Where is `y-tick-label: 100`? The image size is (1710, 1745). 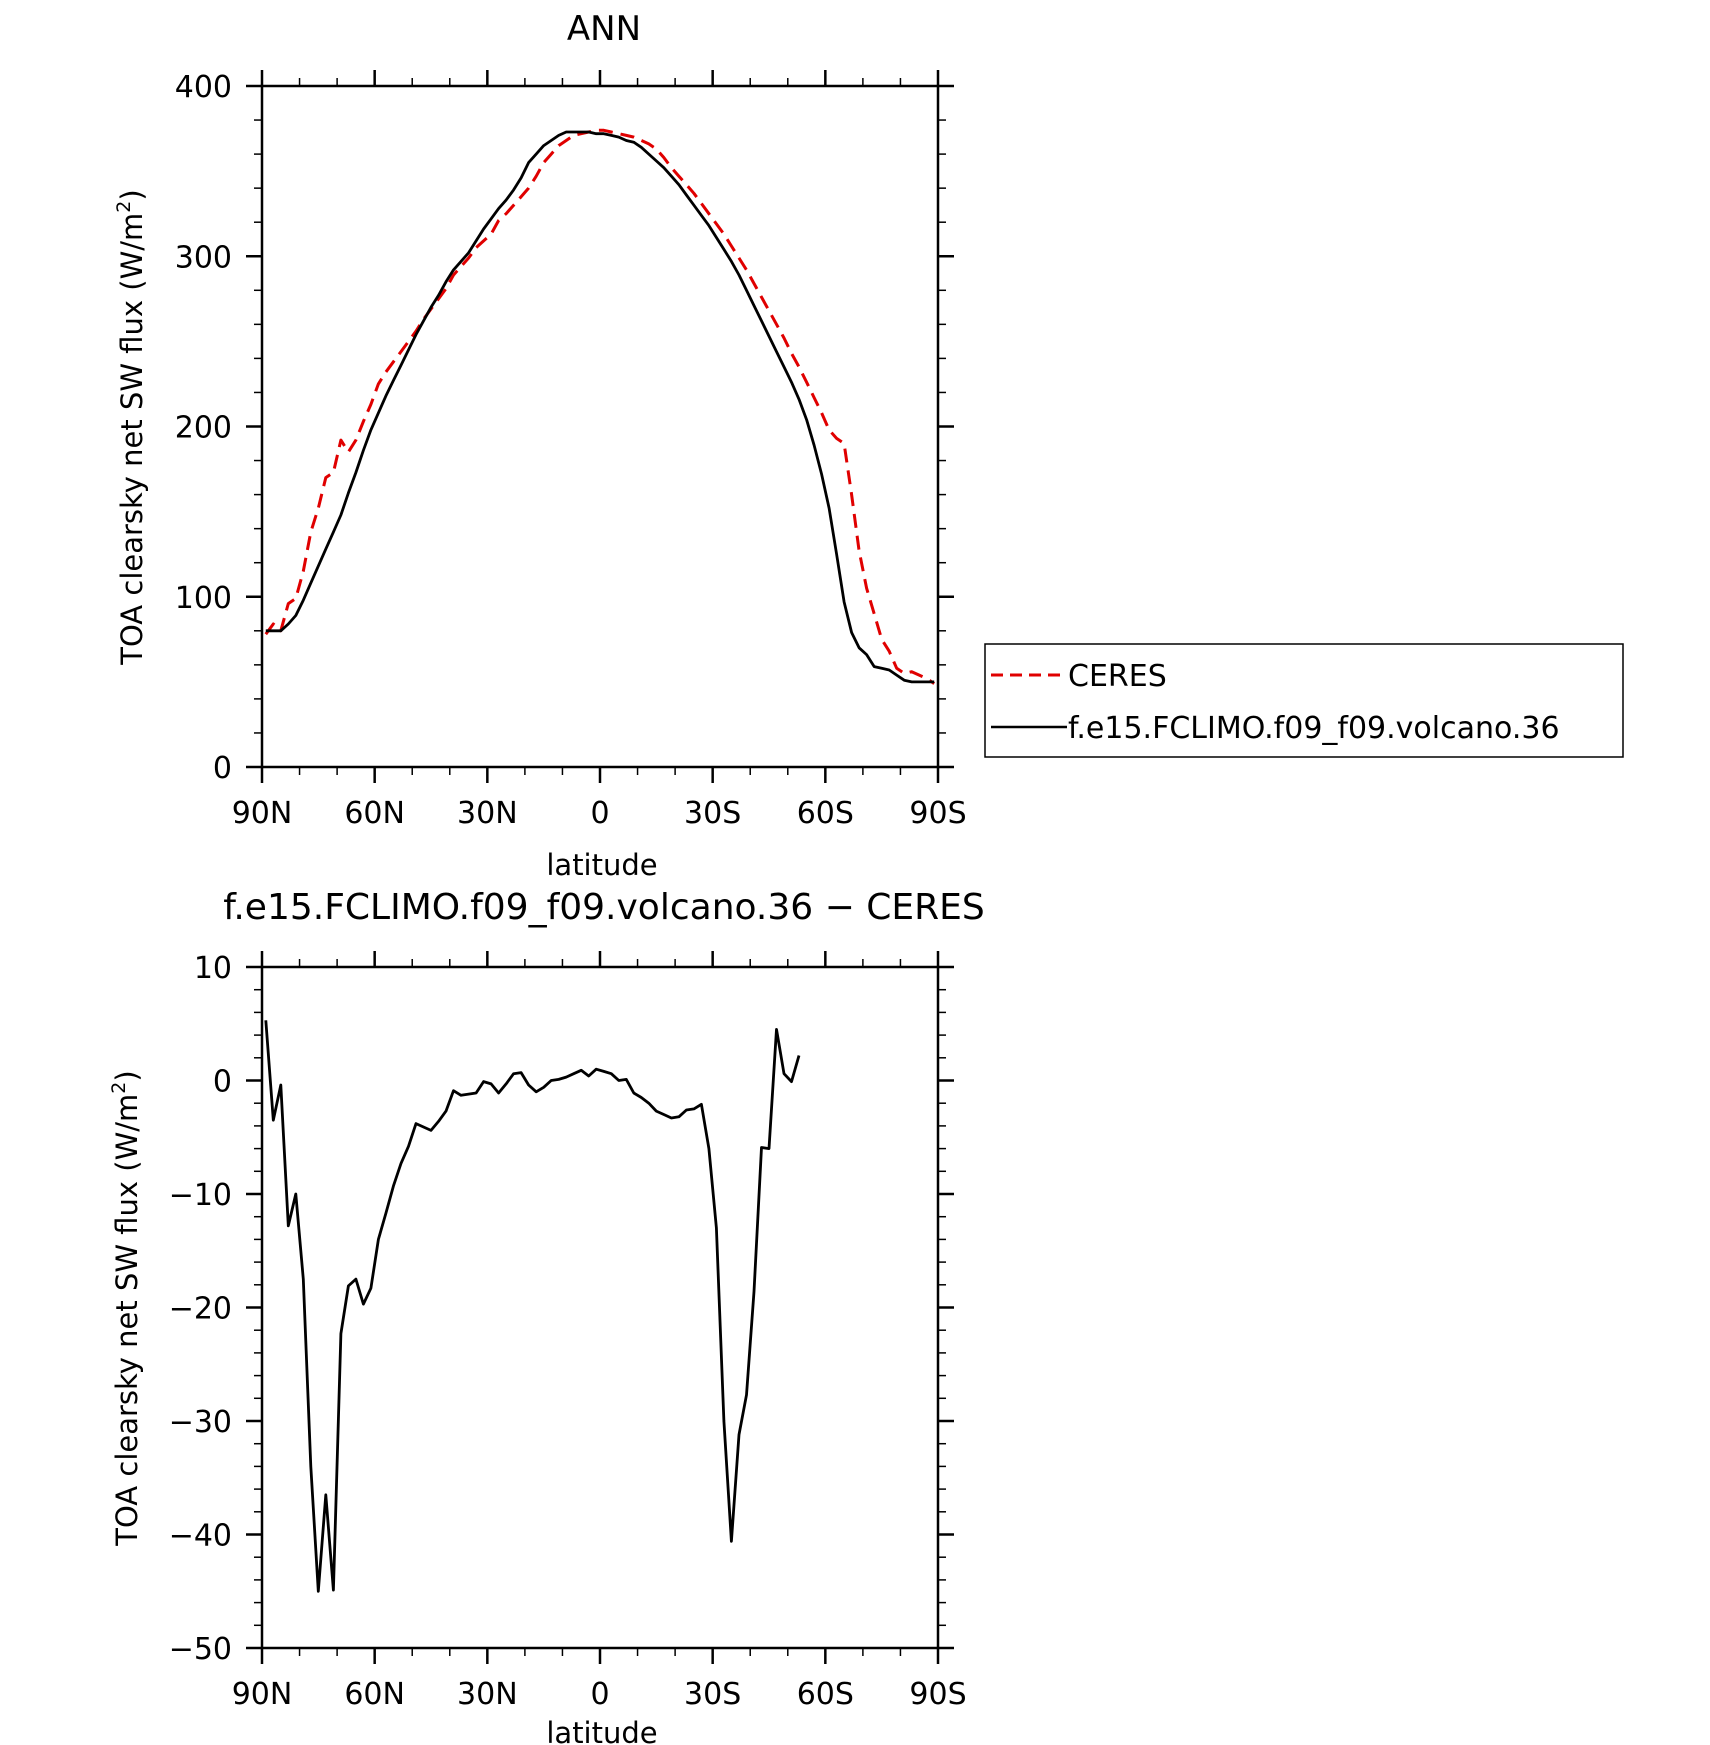 y-tick-label: 100 is located at coordinates (203, 598).